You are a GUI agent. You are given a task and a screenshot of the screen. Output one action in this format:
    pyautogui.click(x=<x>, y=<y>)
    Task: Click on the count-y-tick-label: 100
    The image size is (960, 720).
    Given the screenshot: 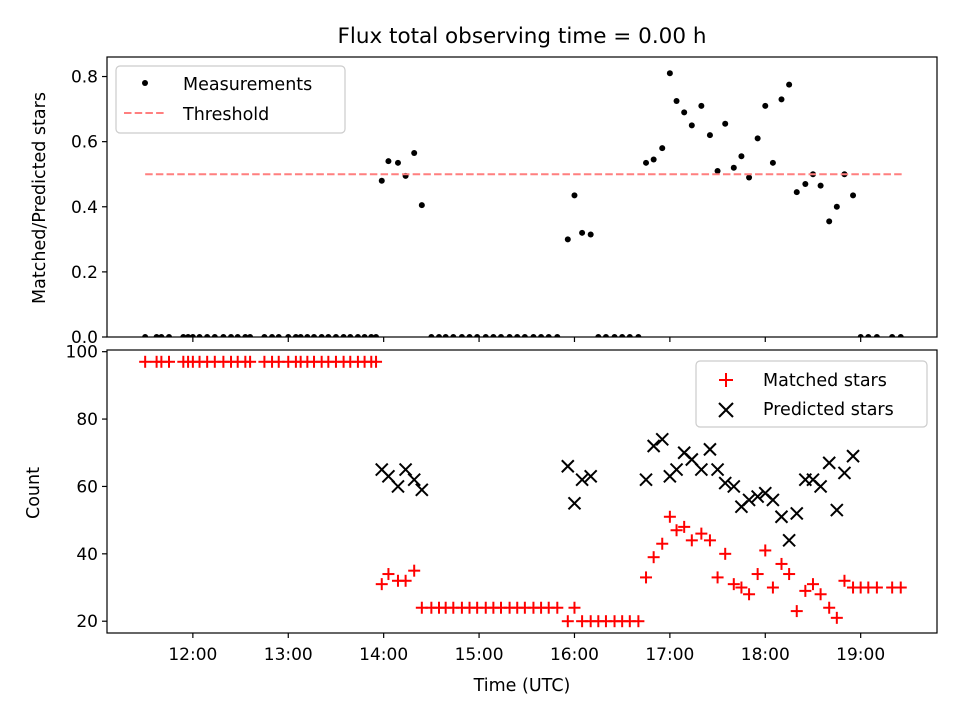 What is the action you would take?
    pyautogui.click(x=82, y=353)
    